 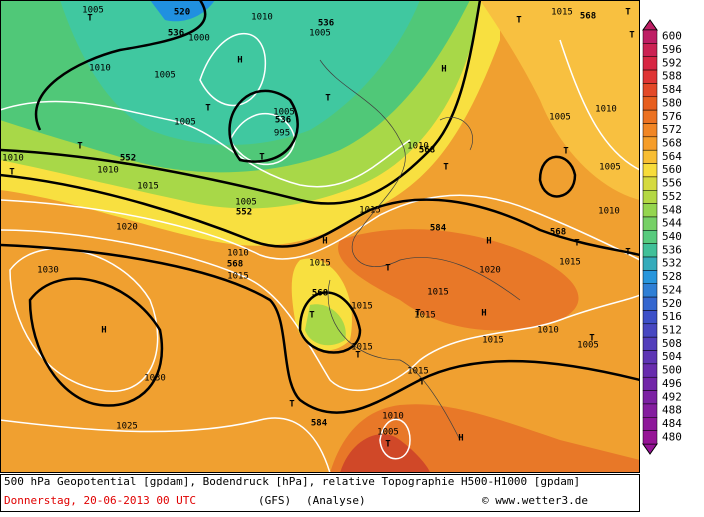 What do you see at coordinates (199, 39) in the screenshot?
I see `contour-label: 1000` at bounding box center [199, 39].